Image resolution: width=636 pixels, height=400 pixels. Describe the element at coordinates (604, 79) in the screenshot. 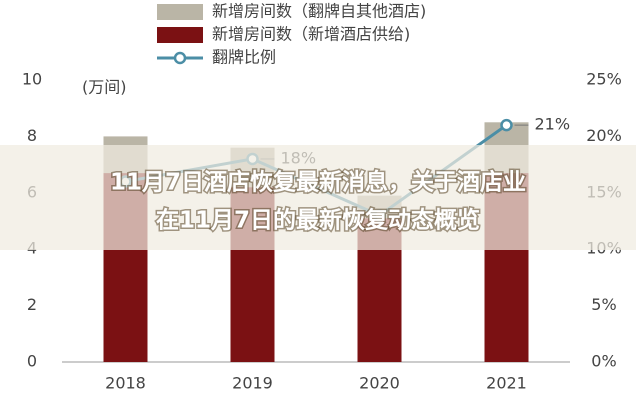

I see `y2-tick-label: 25%` at that location.